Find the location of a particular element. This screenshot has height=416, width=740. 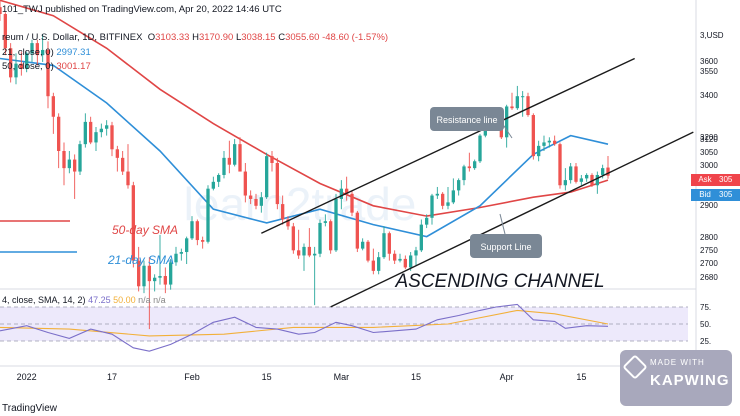

rsi-sma-line is located at coordinates (304, 323).